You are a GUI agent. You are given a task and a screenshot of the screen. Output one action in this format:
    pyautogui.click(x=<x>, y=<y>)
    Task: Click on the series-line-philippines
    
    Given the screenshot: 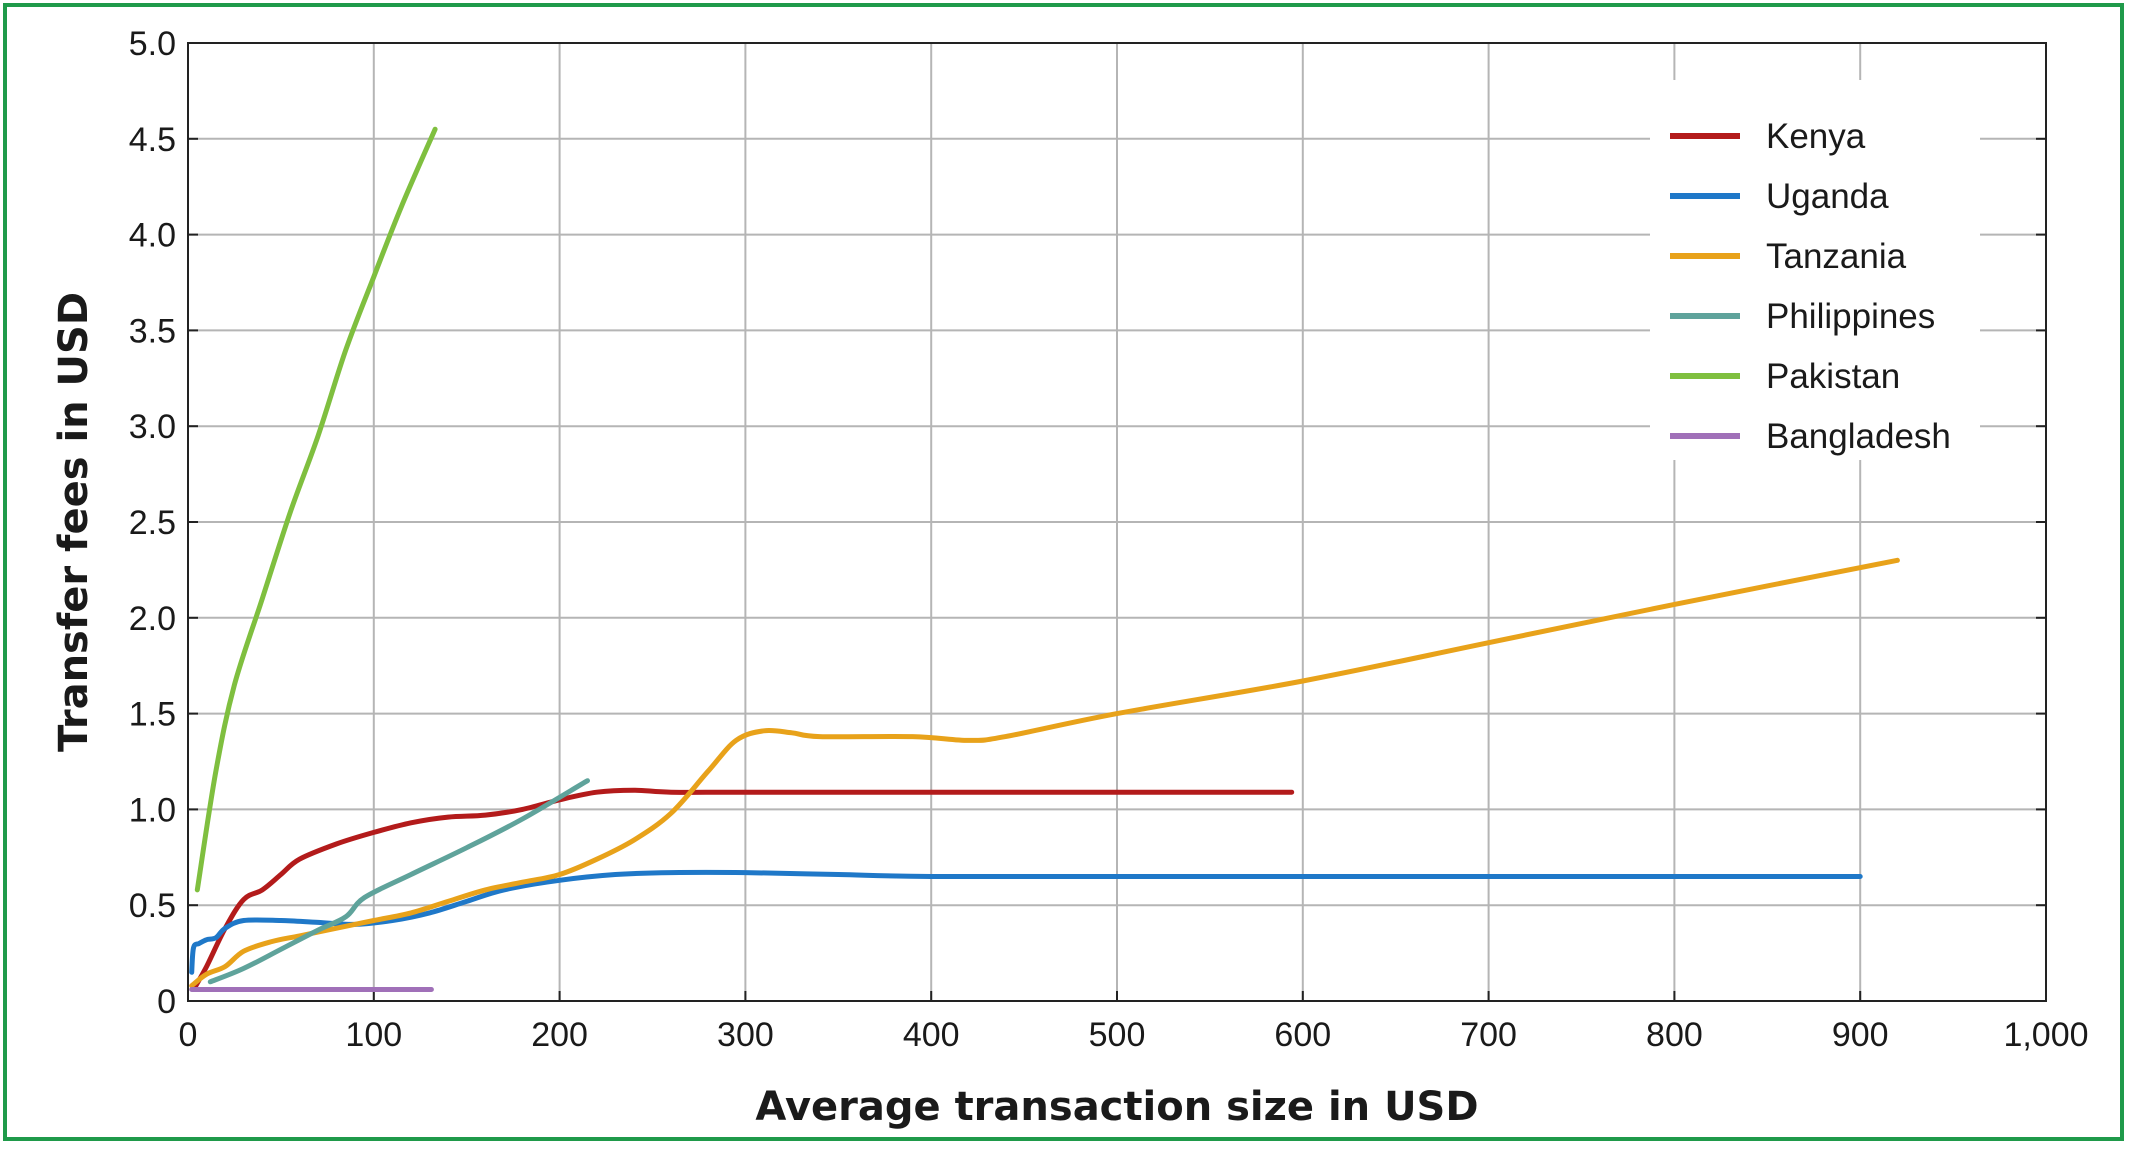 What is the action you would take?
    pyautogui.click(x=398, y=881)
    